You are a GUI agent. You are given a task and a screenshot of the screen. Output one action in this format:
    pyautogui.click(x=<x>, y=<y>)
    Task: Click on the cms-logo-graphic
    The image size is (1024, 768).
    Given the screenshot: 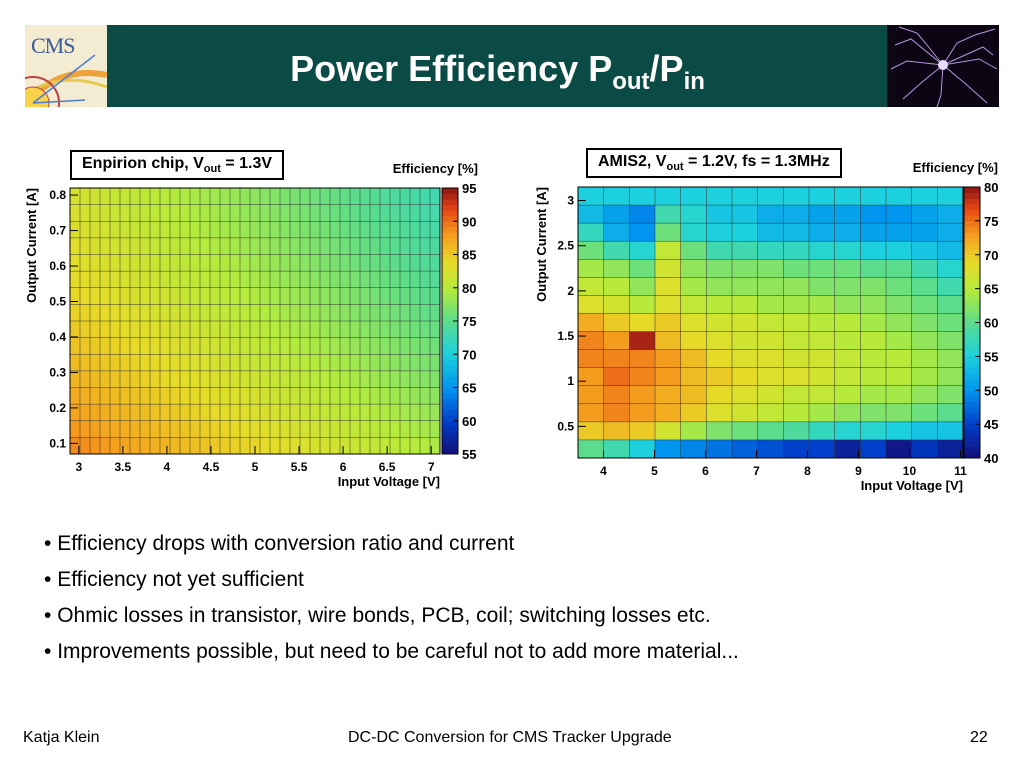 What is the action you would take?
    pyautogui.click(x=66, y=66)
    